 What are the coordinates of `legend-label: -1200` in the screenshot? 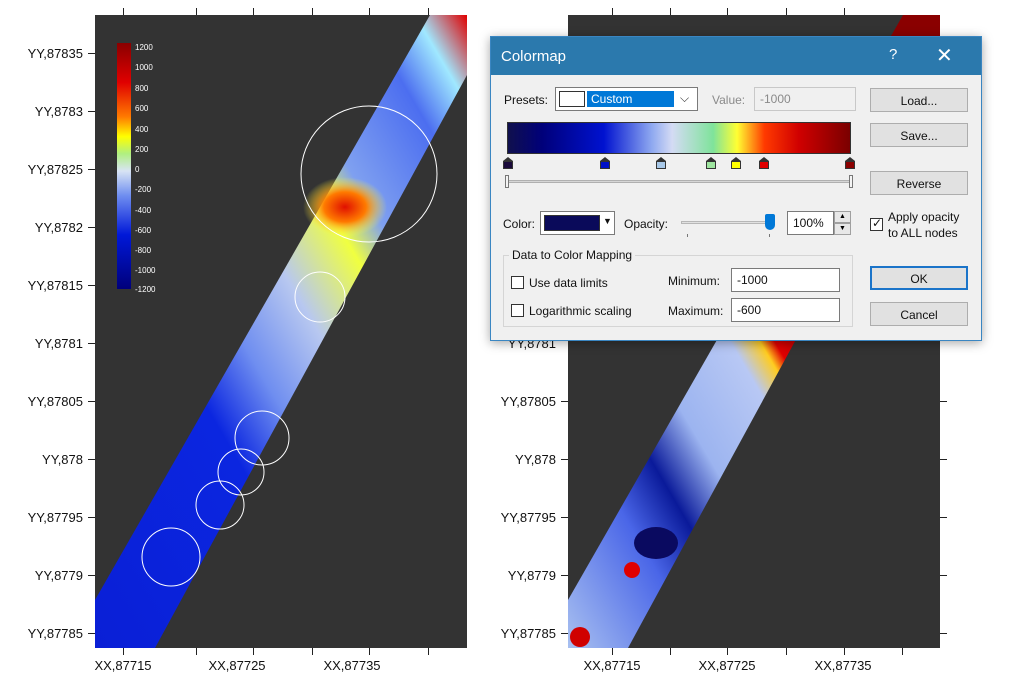 It's located at (145, 289).